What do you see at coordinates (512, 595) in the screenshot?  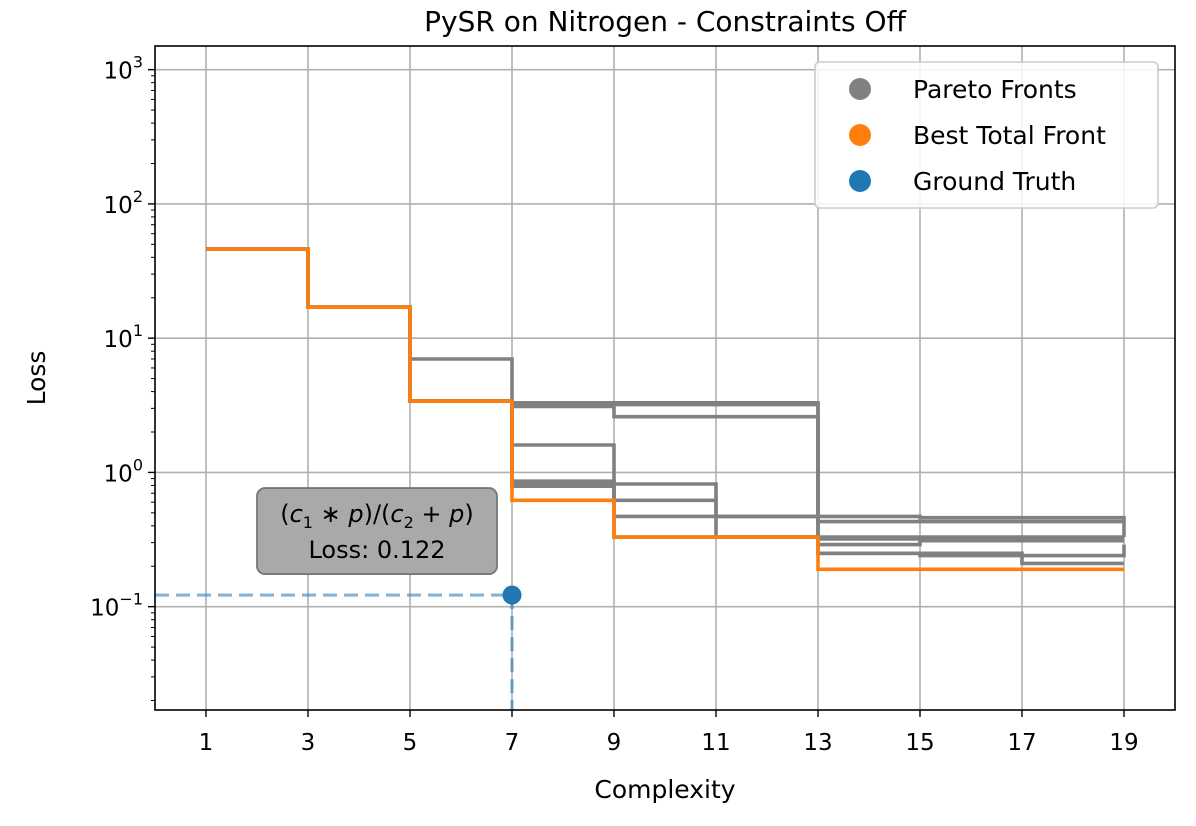 I see `ground-truth-point` at bounding box center [512, 595].